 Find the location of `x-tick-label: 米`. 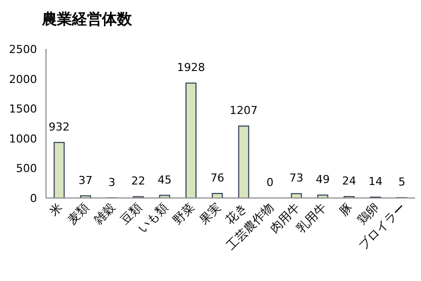

x-tick-label: 米 is located at coordinates (56, 209).